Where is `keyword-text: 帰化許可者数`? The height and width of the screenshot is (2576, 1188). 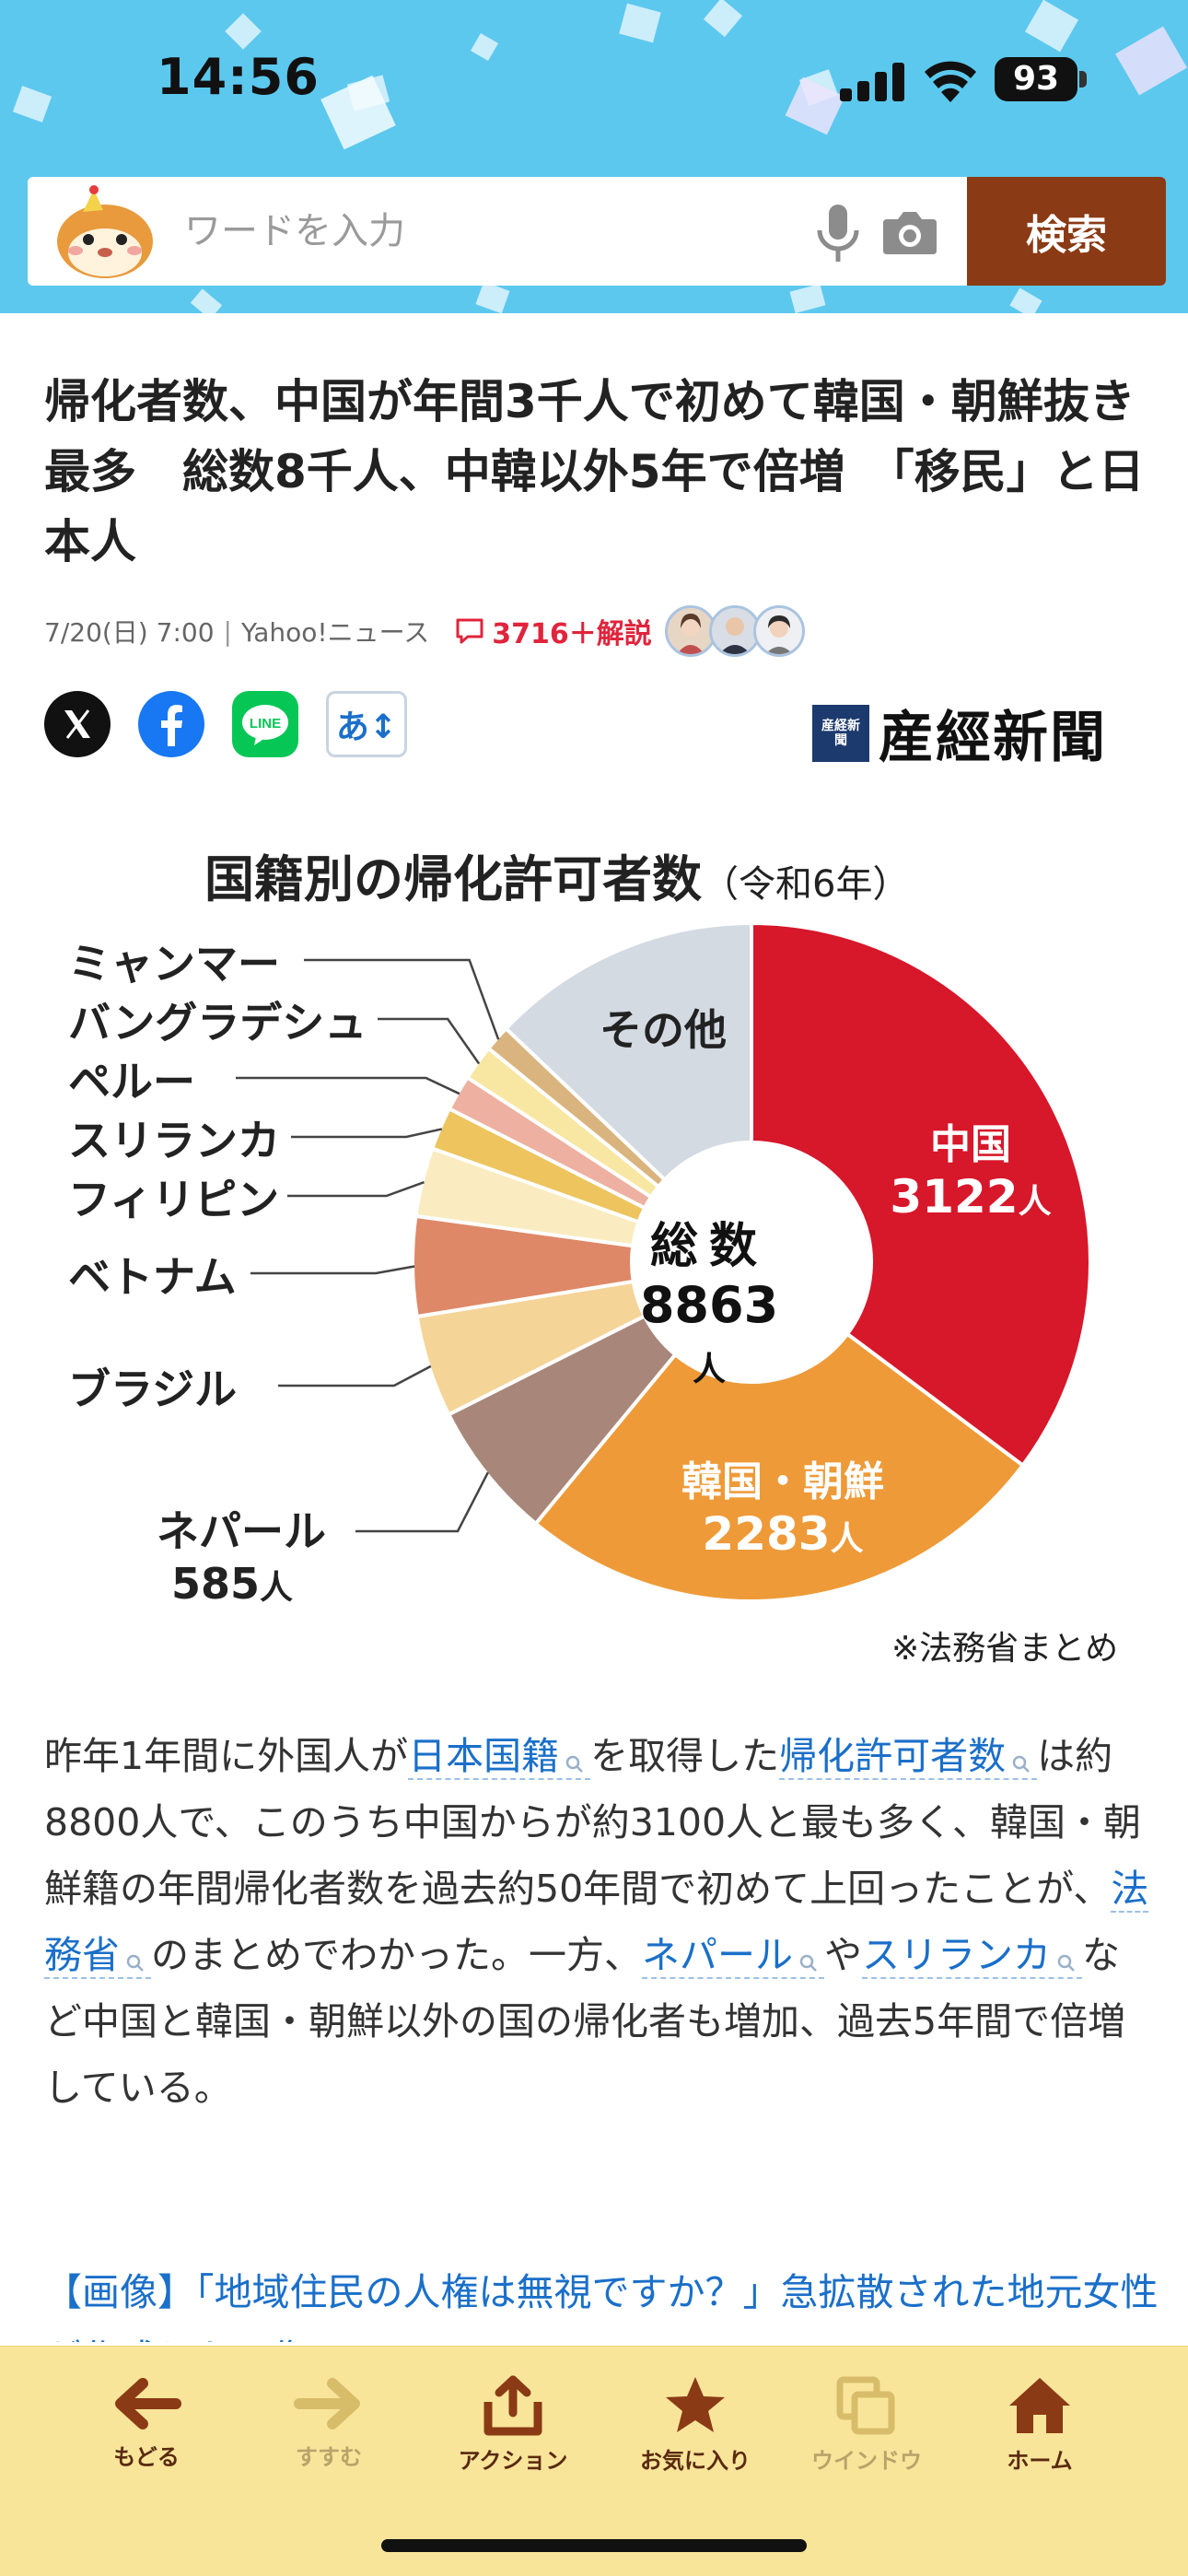
keyword-text: 帰化許可者数 is located at coordinates (893, 1756).